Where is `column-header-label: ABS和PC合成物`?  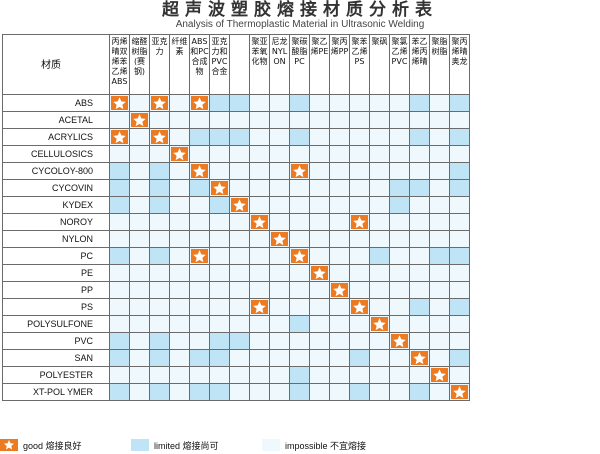
column-header-label: ABS和PC合成物 is located at coordinates (199, 56).